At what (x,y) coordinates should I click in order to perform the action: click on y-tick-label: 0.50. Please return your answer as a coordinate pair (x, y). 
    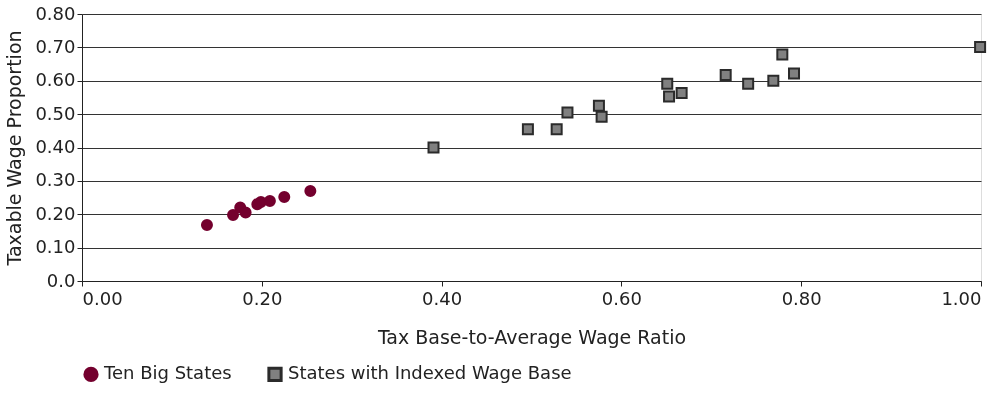
    Looking at the image, I should click on (55, 113).